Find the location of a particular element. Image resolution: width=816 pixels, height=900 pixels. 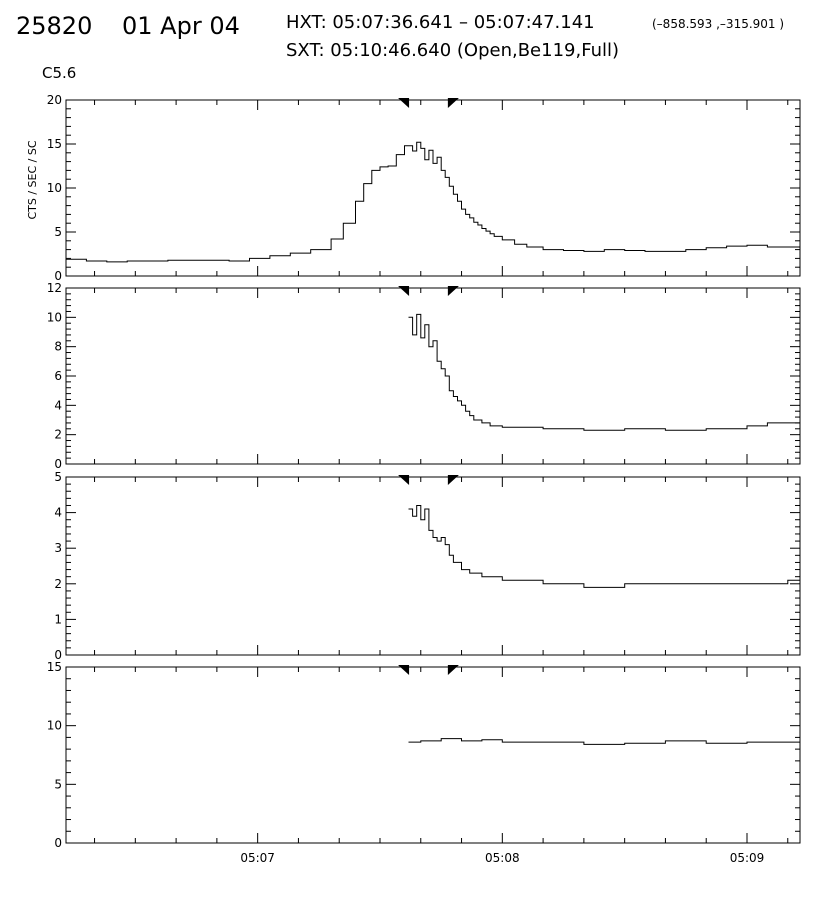

y-tick-label: 8 is located at coordinates (58, 347).